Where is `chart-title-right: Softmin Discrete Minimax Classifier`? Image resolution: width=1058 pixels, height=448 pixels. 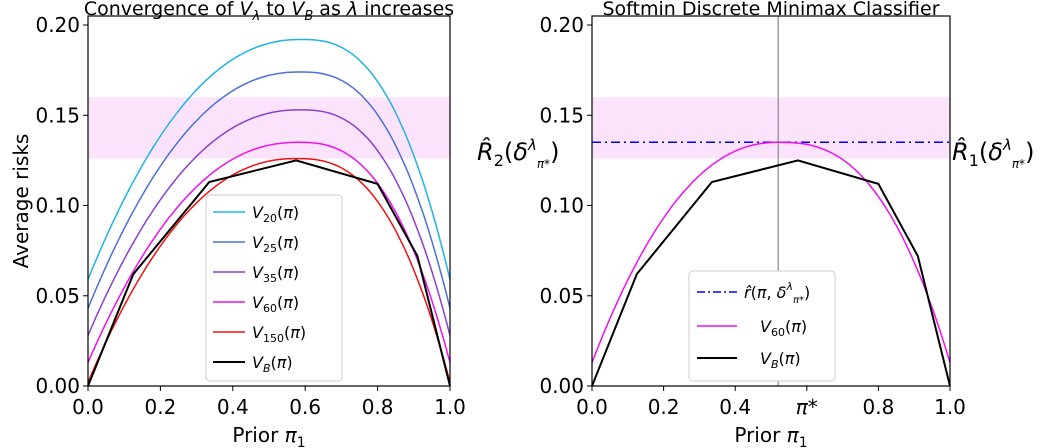 chart-title-right: Softmin Discrete Minimax Classifier is located at coordinates (770, 10).